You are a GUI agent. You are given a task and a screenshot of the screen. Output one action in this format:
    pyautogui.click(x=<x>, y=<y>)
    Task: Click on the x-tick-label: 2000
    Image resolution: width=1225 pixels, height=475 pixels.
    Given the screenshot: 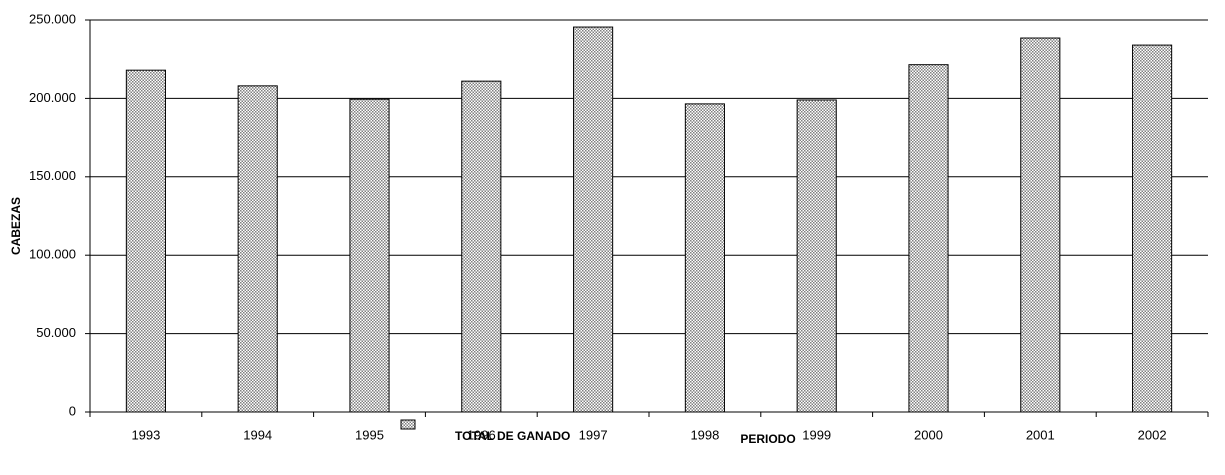 What is the action you would take?
    pyautogui.click(x=928, y=434)
    